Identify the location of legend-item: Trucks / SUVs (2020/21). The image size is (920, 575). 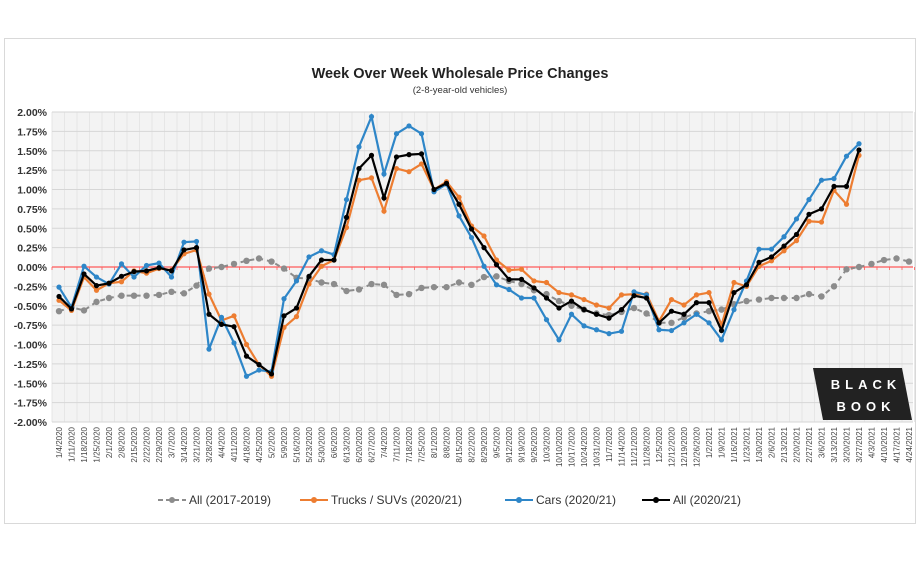
(381, 500).